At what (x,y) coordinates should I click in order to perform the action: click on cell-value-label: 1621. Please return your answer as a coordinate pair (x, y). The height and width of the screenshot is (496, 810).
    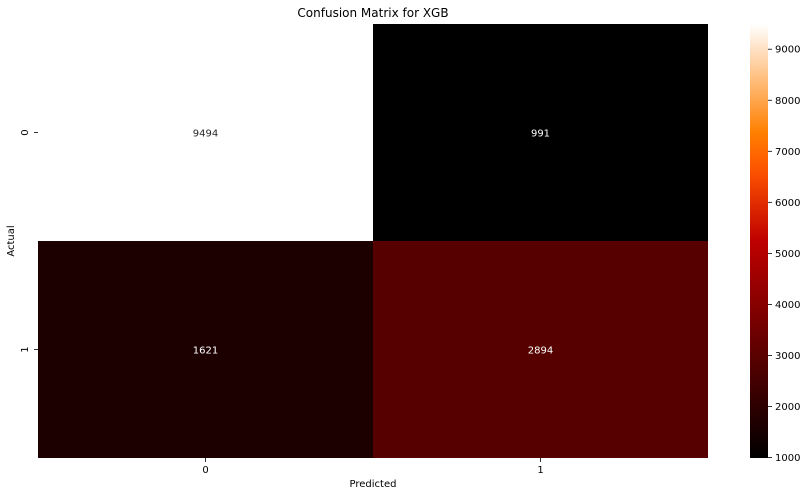
    Looking at the image, I should click on (205, 351).